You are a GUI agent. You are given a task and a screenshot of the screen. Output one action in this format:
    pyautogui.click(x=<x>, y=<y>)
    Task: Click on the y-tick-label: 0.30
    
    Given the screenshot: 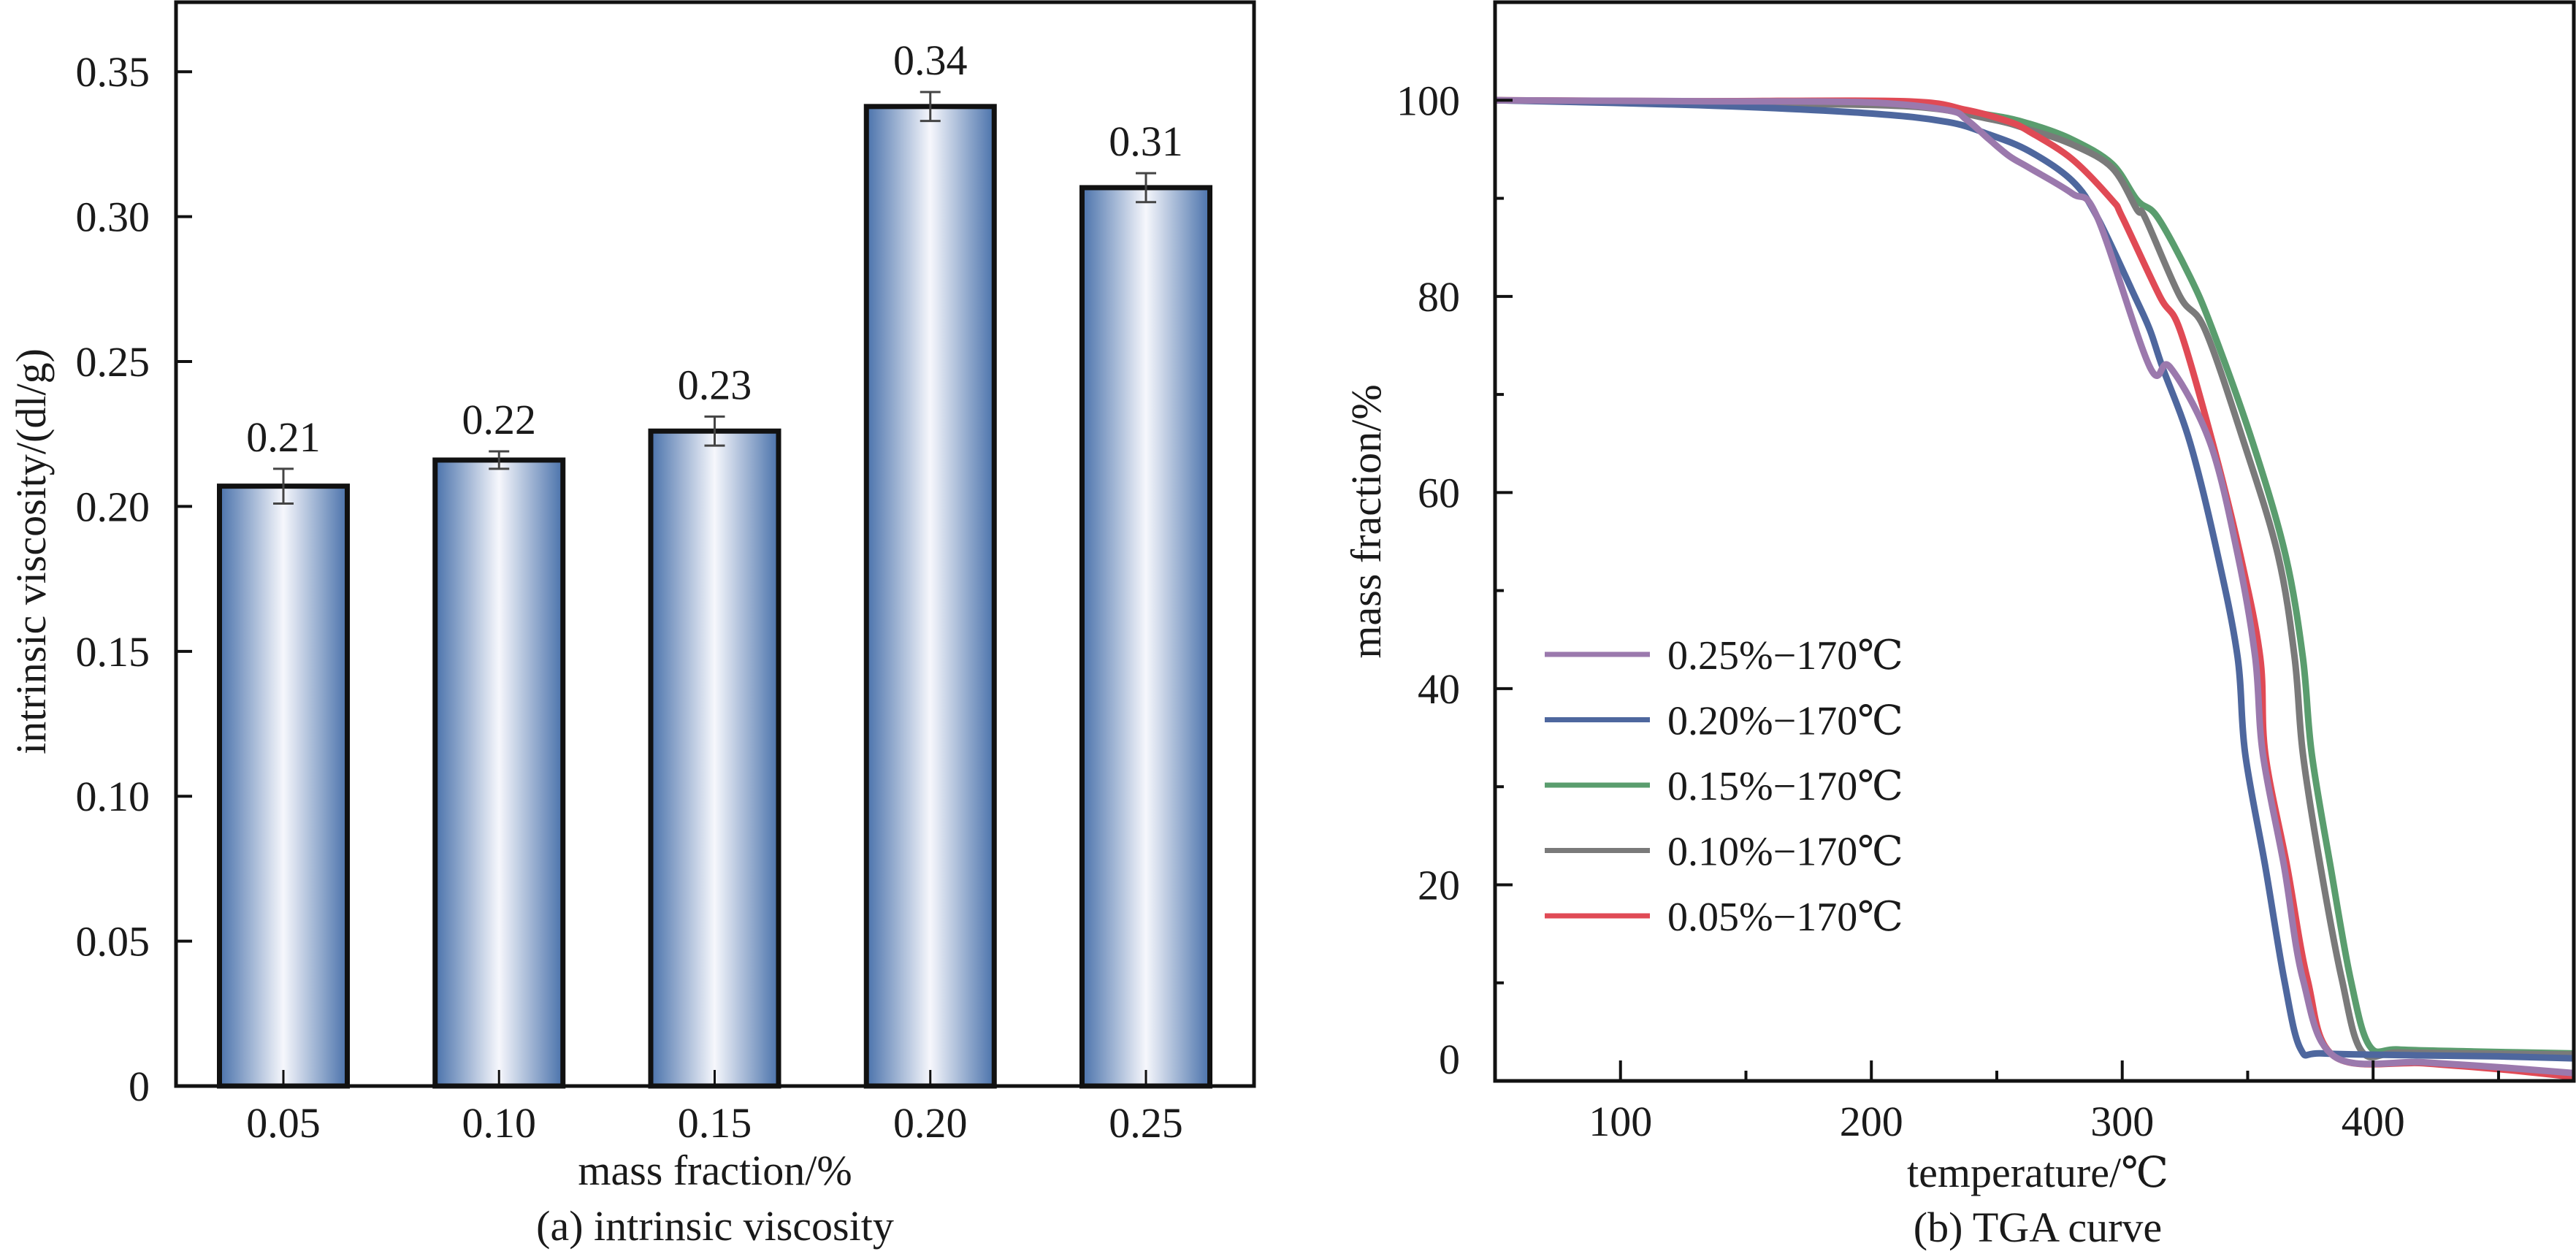 What is the action you would take?
    pyautogui.click(x=113, y=218)
    